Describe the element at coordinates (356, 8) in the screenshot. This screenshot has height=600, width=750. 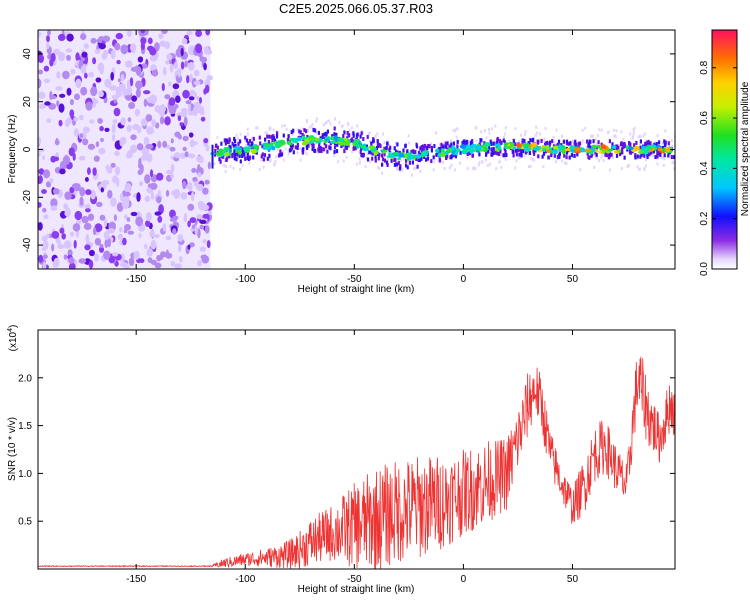
I see `chart-title: C2E5.2025.066.05.37.R03` at that location.